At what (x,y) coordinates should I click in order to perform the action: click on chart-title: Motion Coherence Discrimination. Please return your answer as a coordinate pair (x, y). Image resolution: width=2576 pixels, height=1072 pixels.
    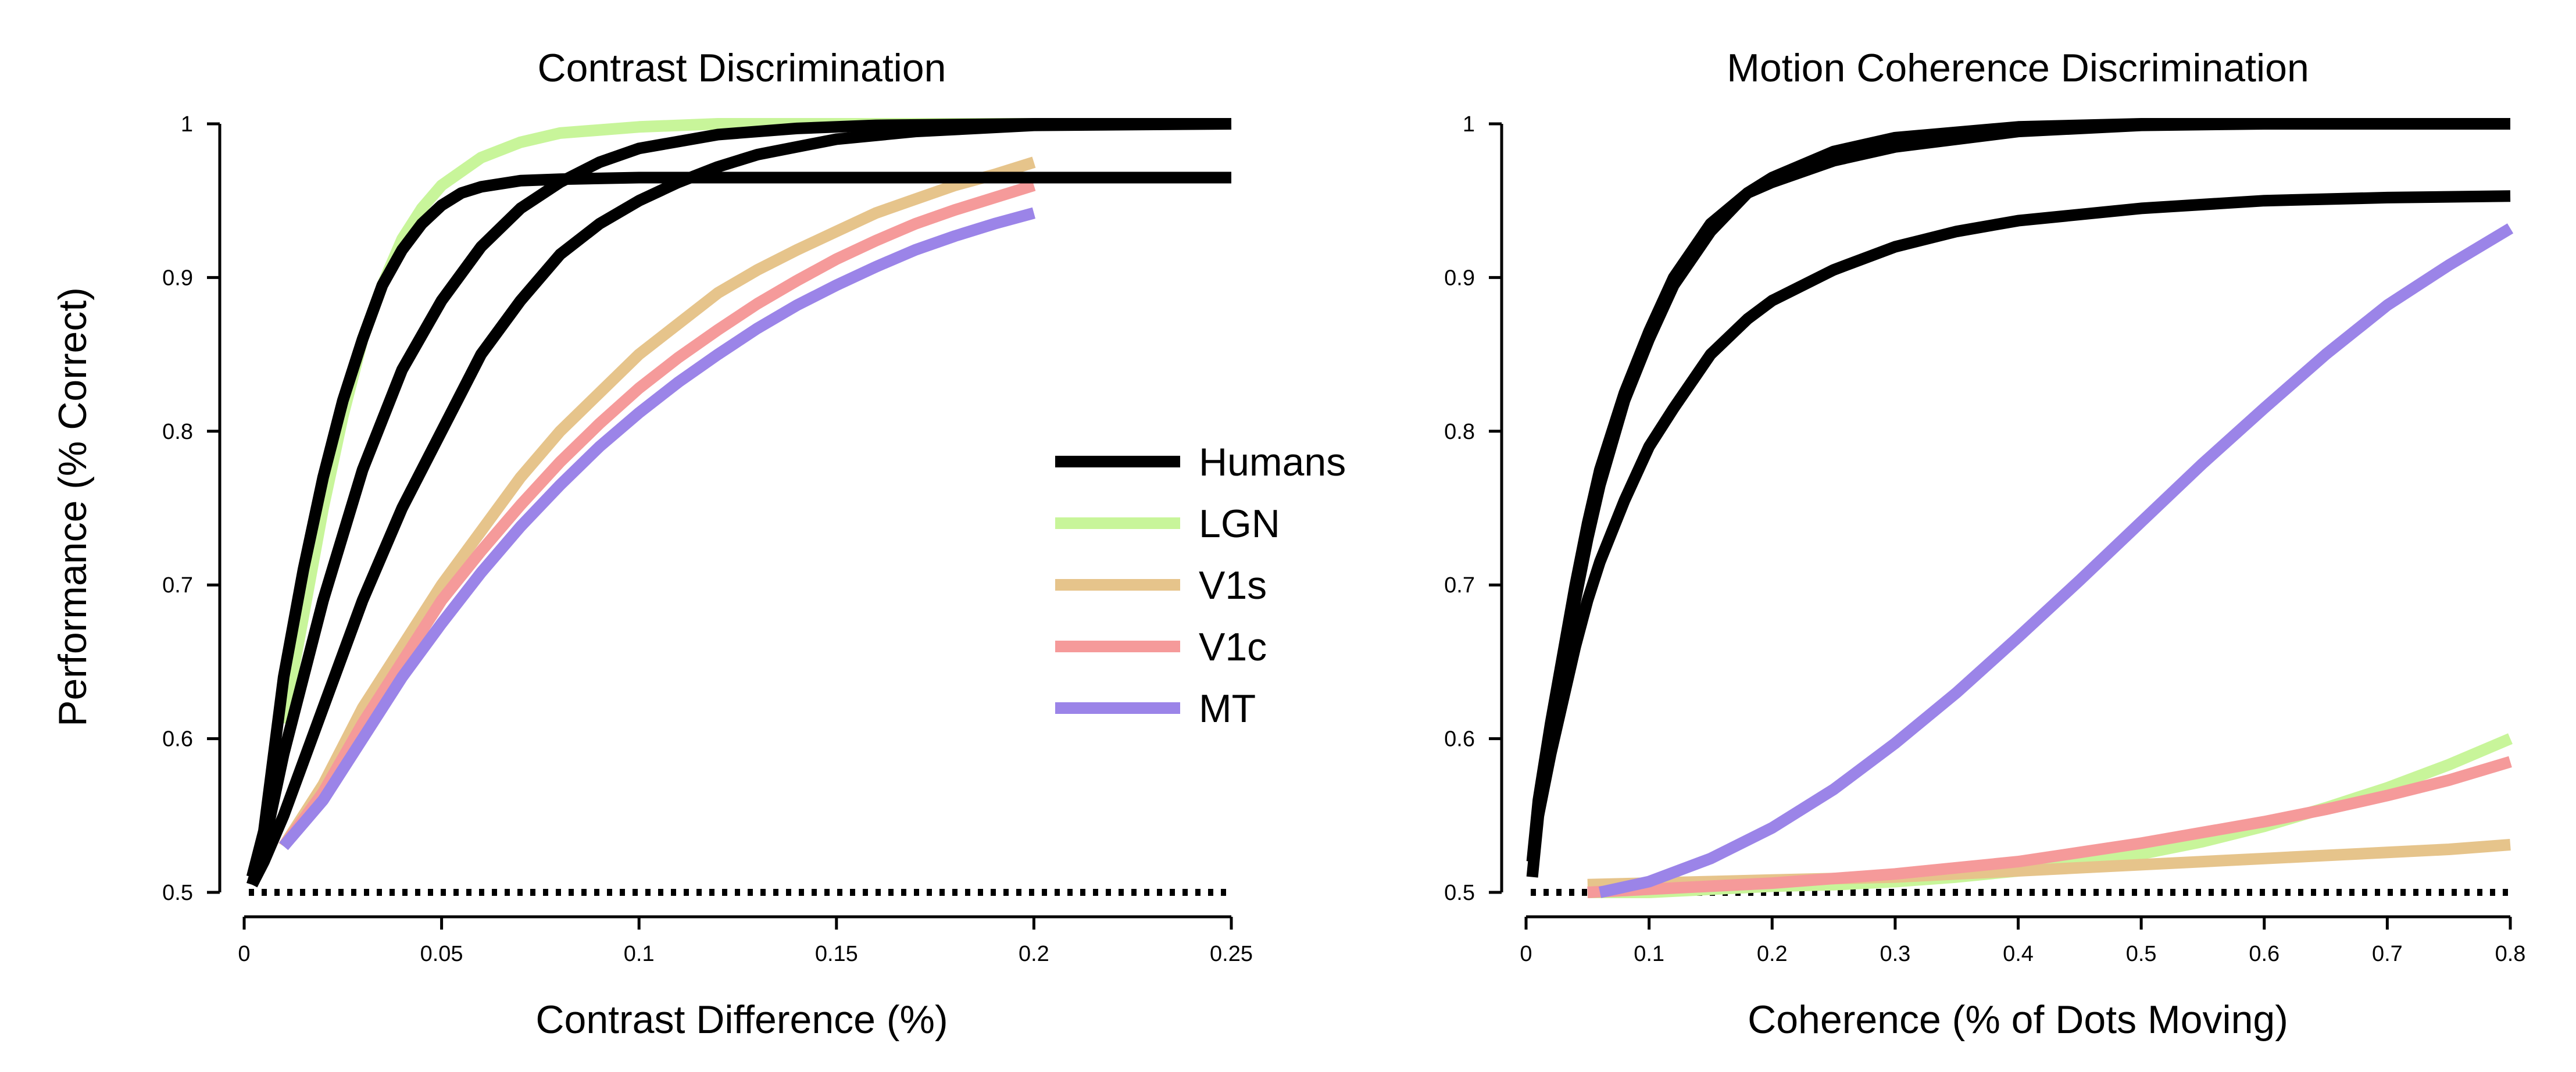
    Looking at the image, I should click on (2018, 68).